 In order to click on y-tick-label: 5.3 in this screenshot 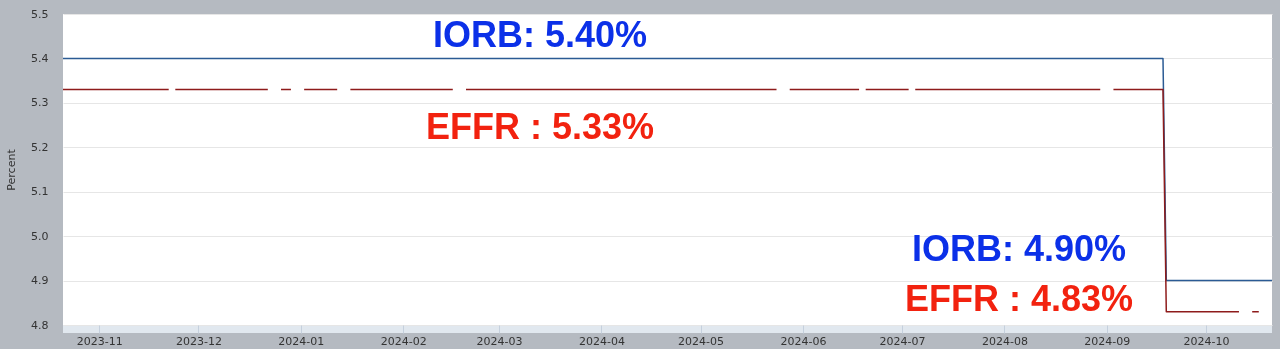, I will do `click(40, 103)`.